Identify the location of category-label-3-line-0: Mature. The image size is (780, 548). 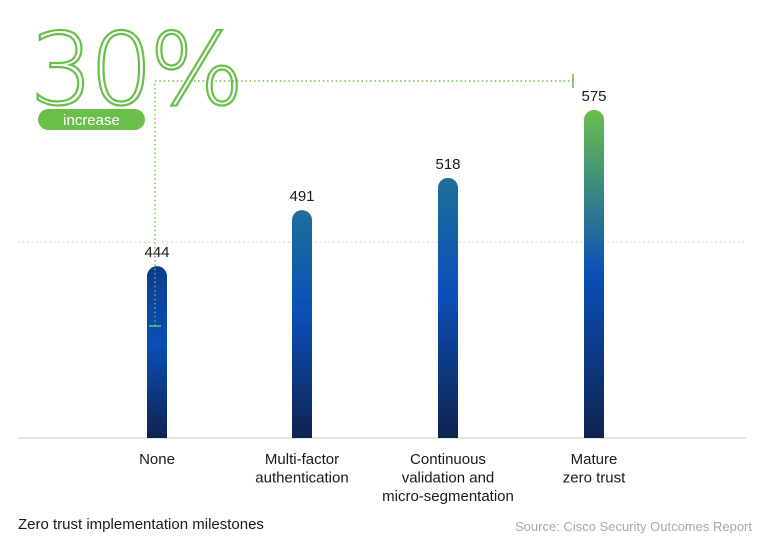
(594, 459).